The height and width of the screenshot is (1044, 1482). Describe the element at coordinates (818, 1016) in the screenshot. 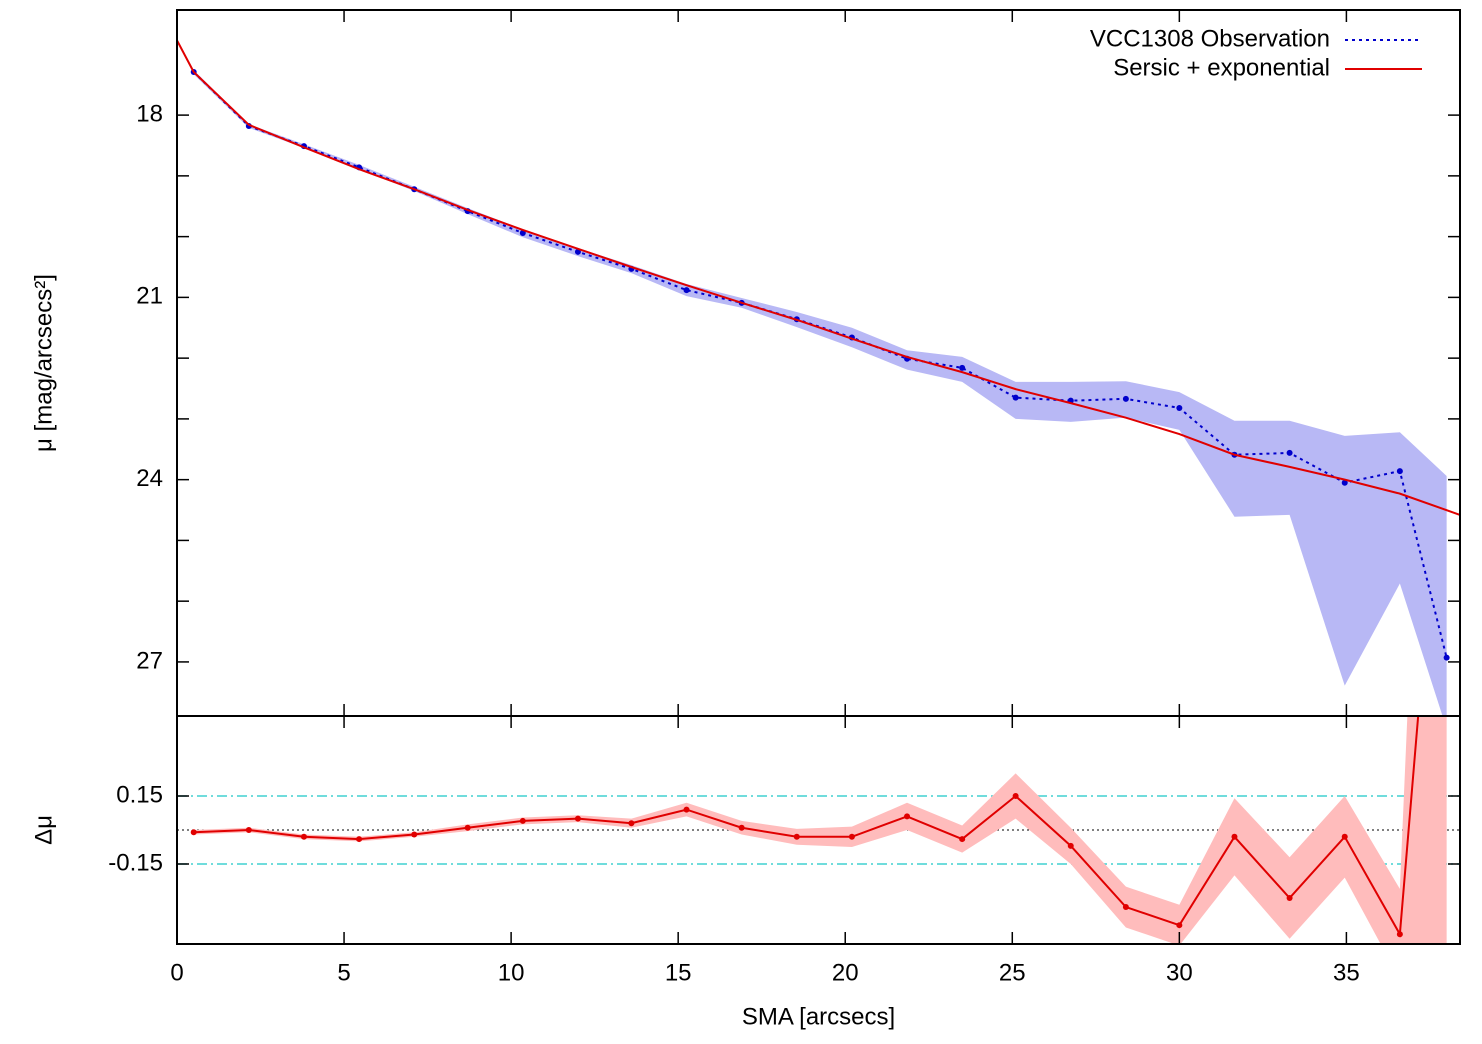

I see `x-axis-label: SMA [arcsecs]` at that location.